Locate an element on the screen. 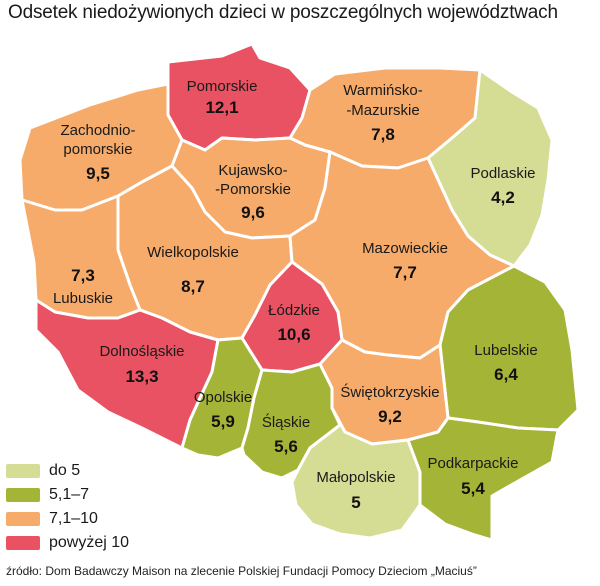  label-slaskie-name: Śląskie is located at coordinates (286, 422).